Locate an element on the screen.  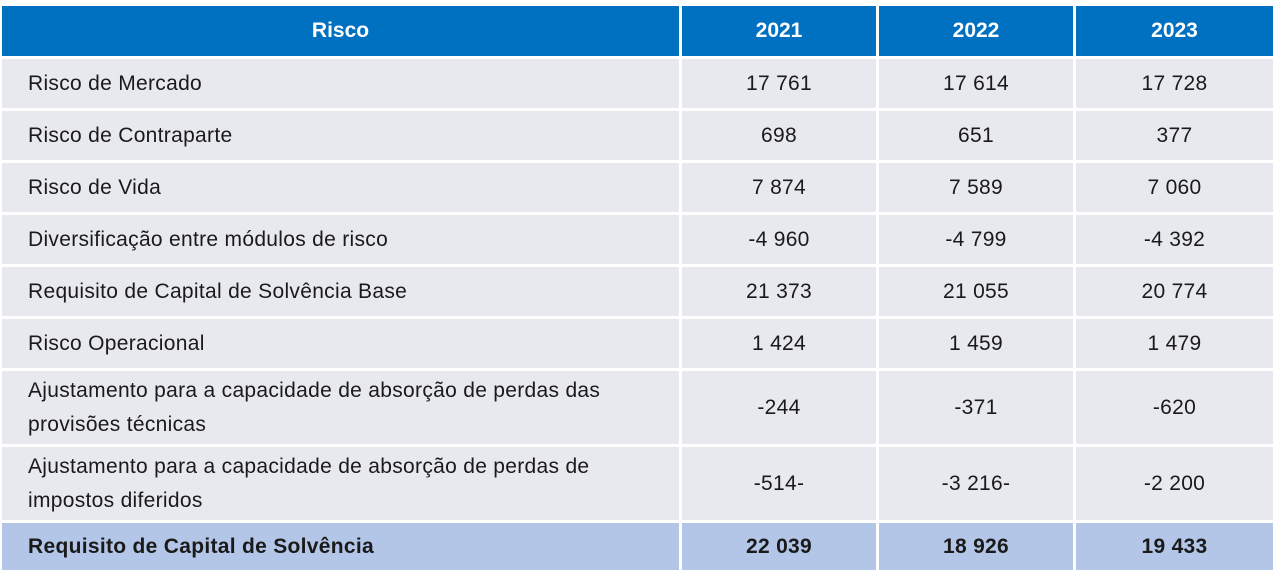
row-value-2022: 17 614 is located at coordinates (977, 85).